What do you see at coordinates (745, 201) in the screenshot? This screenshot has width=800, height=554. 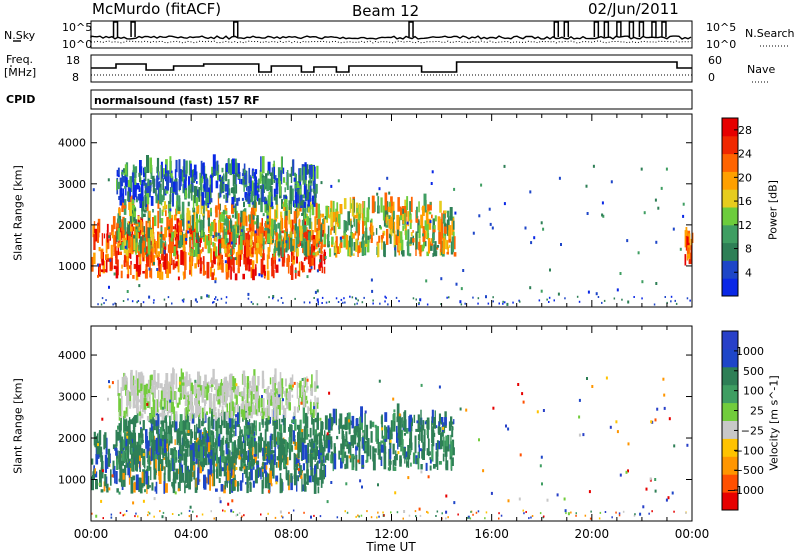 I see `power-colorbar-tick-label-3: 16` at bounding box center [745, 201].